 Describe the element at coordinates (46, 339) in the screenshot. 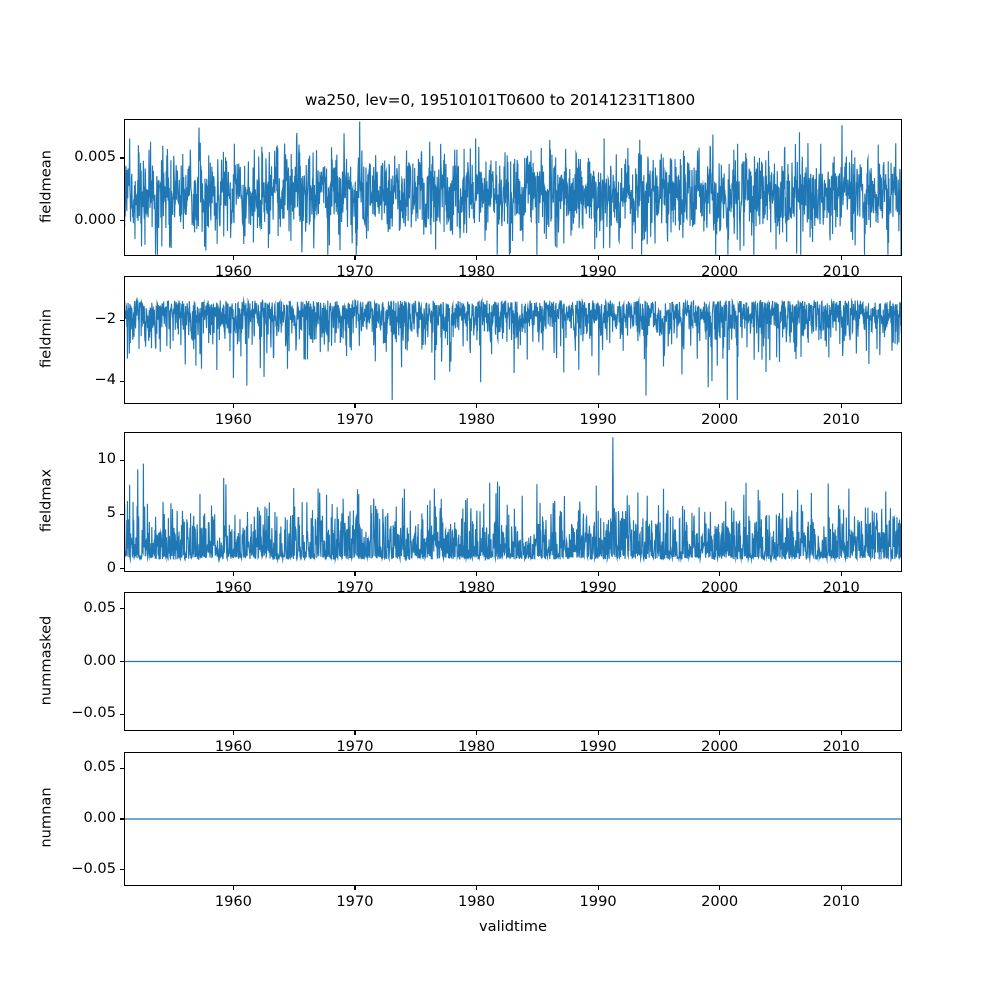

I see `y-axis-label-fieldmin: fieldmin` at that location.